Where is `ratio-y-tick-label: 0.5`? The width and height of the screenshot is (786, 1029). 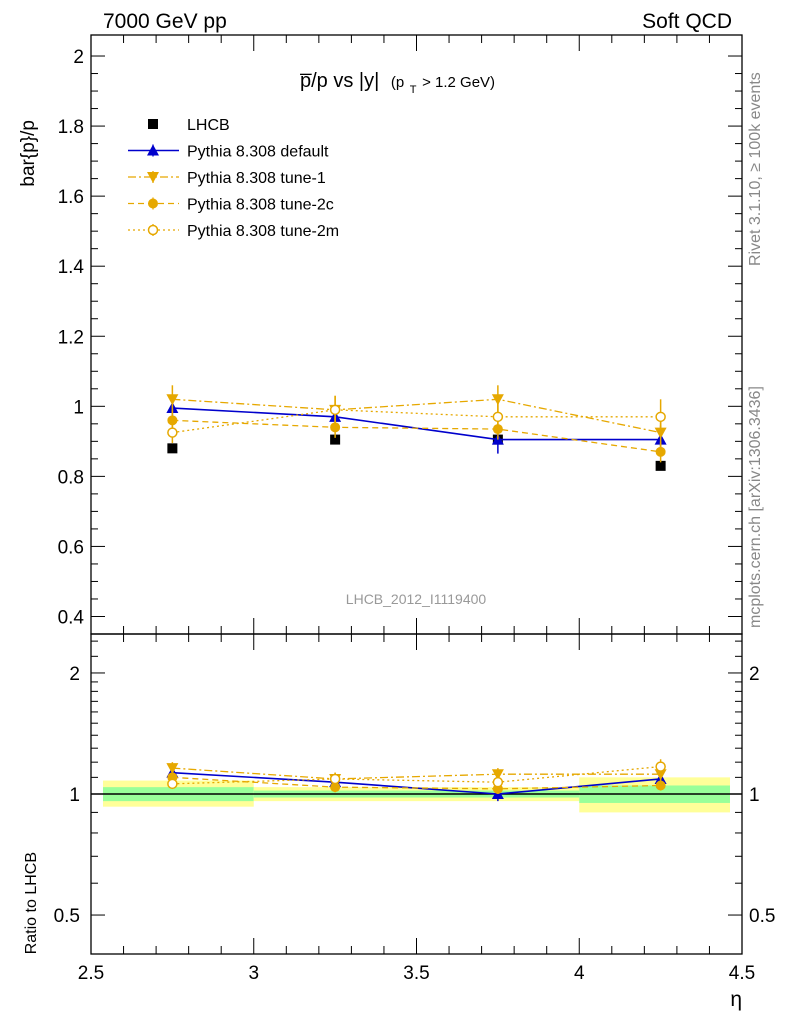 ratio-y-tick-label: 0.5 is located at coordinates (67, 916).